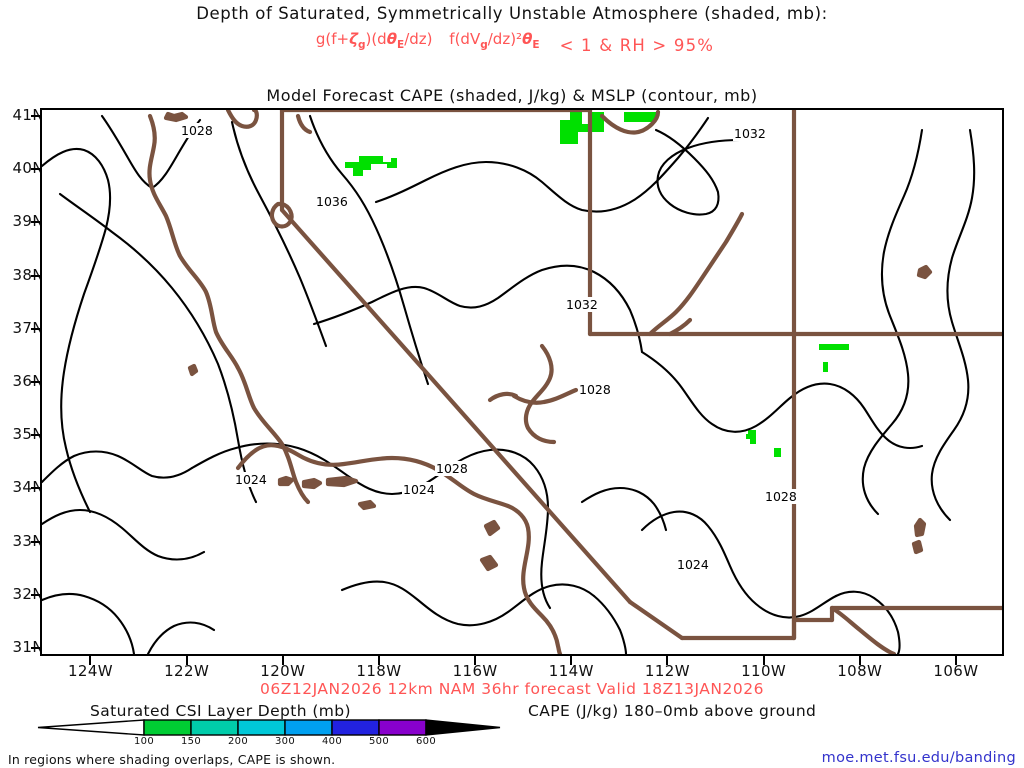  I want to click on x-axis-label: 112W, so click(667, 671).